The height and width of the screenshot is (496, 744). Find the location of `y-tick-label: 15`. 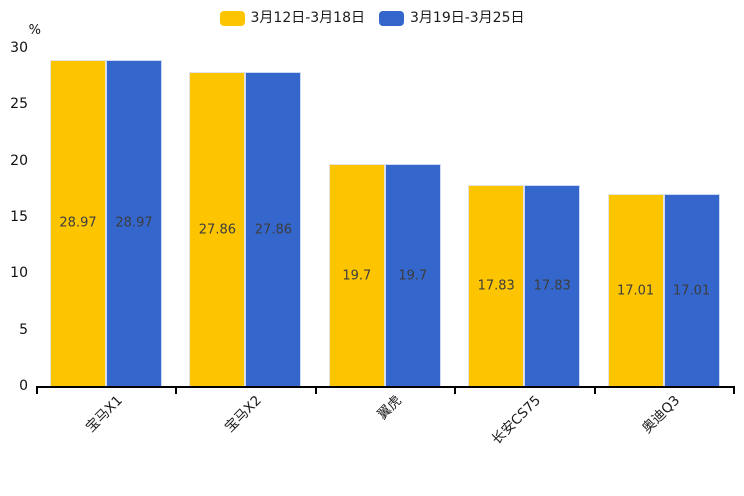

y-tick-label: 15 is located at coordinates (19, 217).